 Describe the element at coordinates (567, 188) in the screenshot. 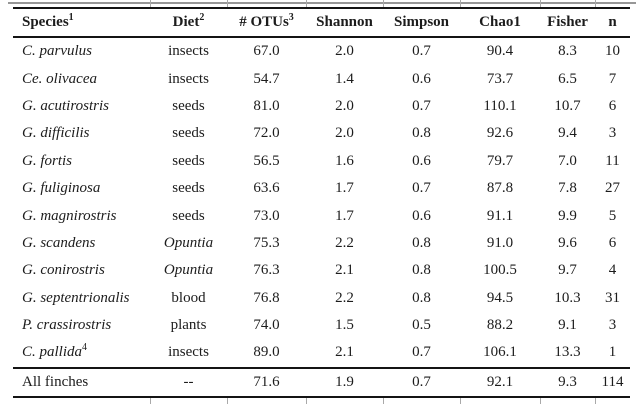

I see `fisher-cell: 7.8` at that location.